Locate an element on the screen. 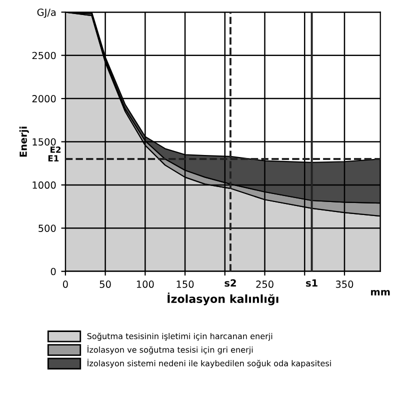 The image size is (409, 405). legend-label: Soğutma tesisinin işletimi için harcanan enerji is located at coordinates (179, 336).